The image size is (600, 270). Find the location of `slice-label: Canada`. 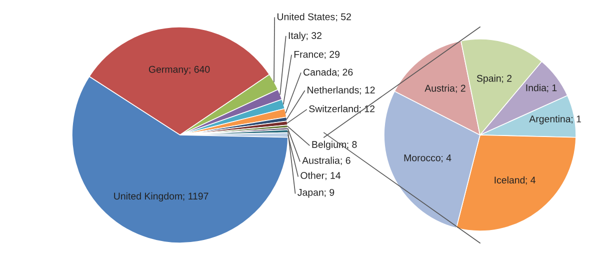

slice-label: Canada is located at coordinates (321, 72).